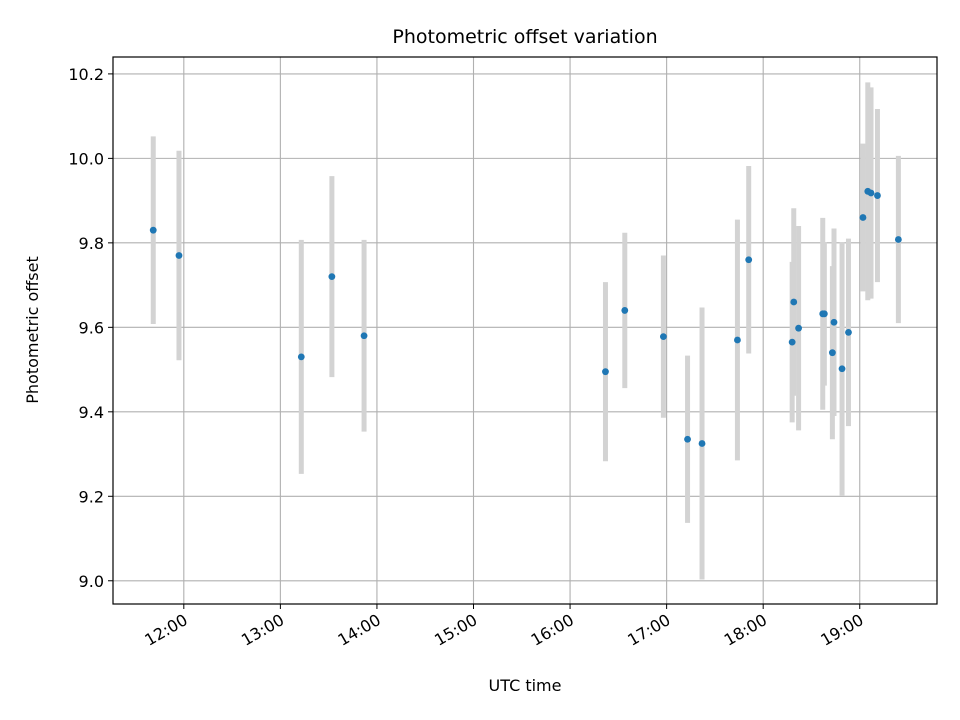 The image size is (960, 720). I want to click on y-tick-label: 9.8, so click(91, 243).